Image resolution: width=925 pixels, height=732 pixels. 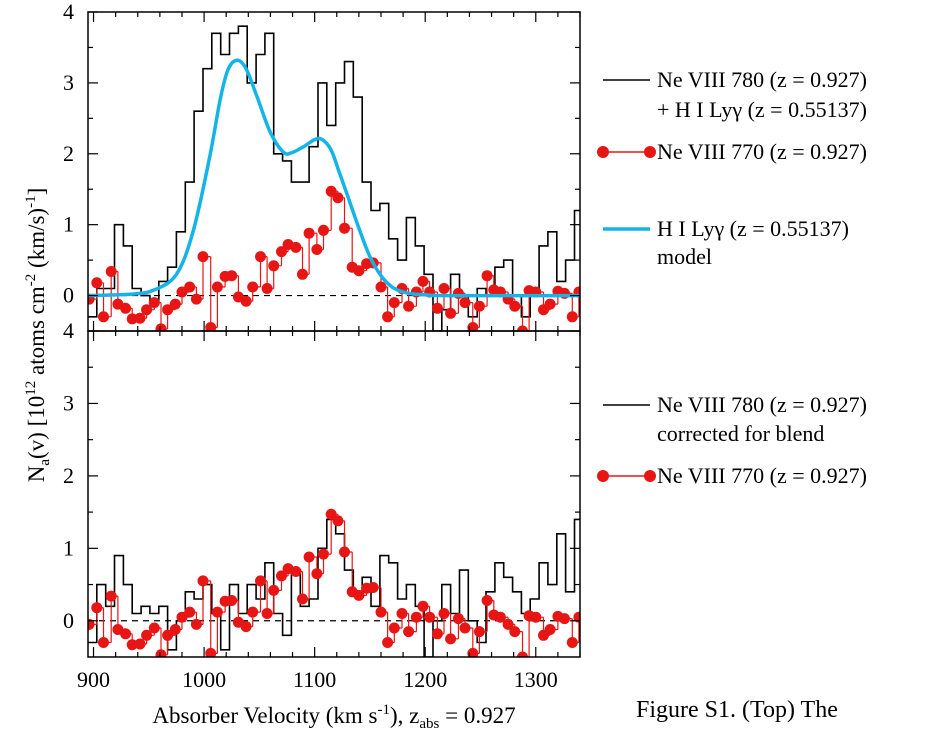 I want to click on legend-bottom-label-2: Ne VIII 770 (z = 0.927), so click(x=762, y=475).